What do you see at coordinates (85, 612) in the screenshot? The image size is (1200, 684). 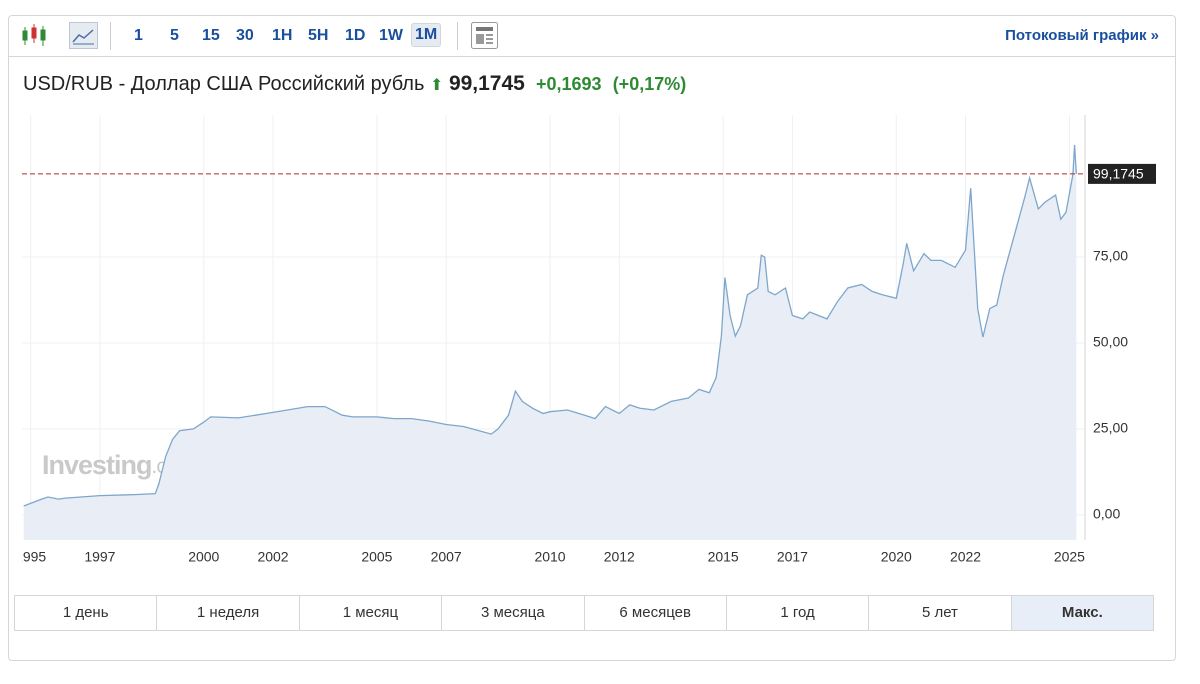 I see `range-button: 1 день` at bounding box center [85, 612].